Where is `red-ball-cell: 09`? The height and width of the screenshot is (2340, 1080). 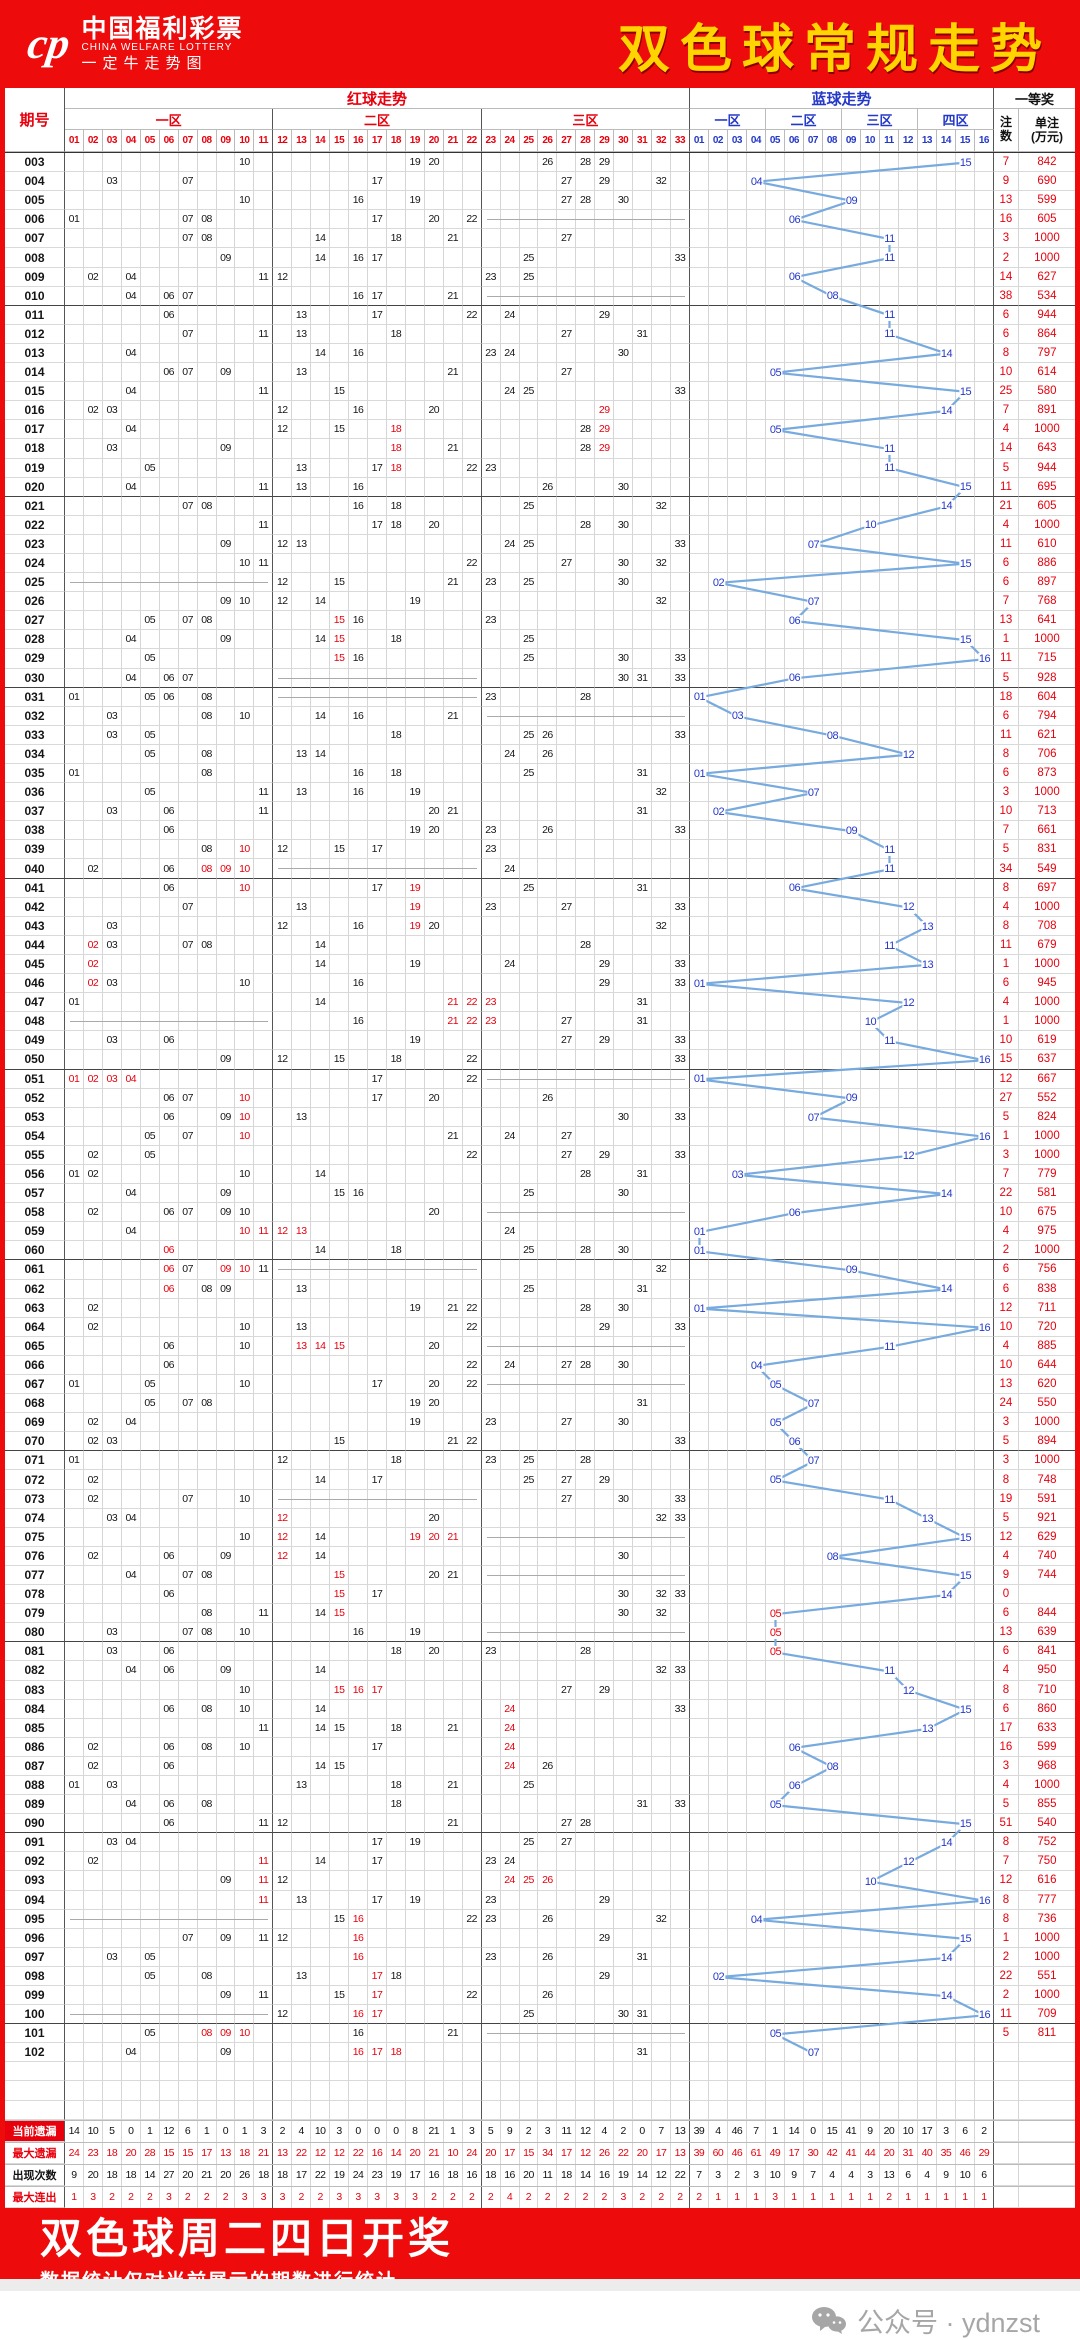
red-ball-cell: 09 is located at coordinates (226, 1270).